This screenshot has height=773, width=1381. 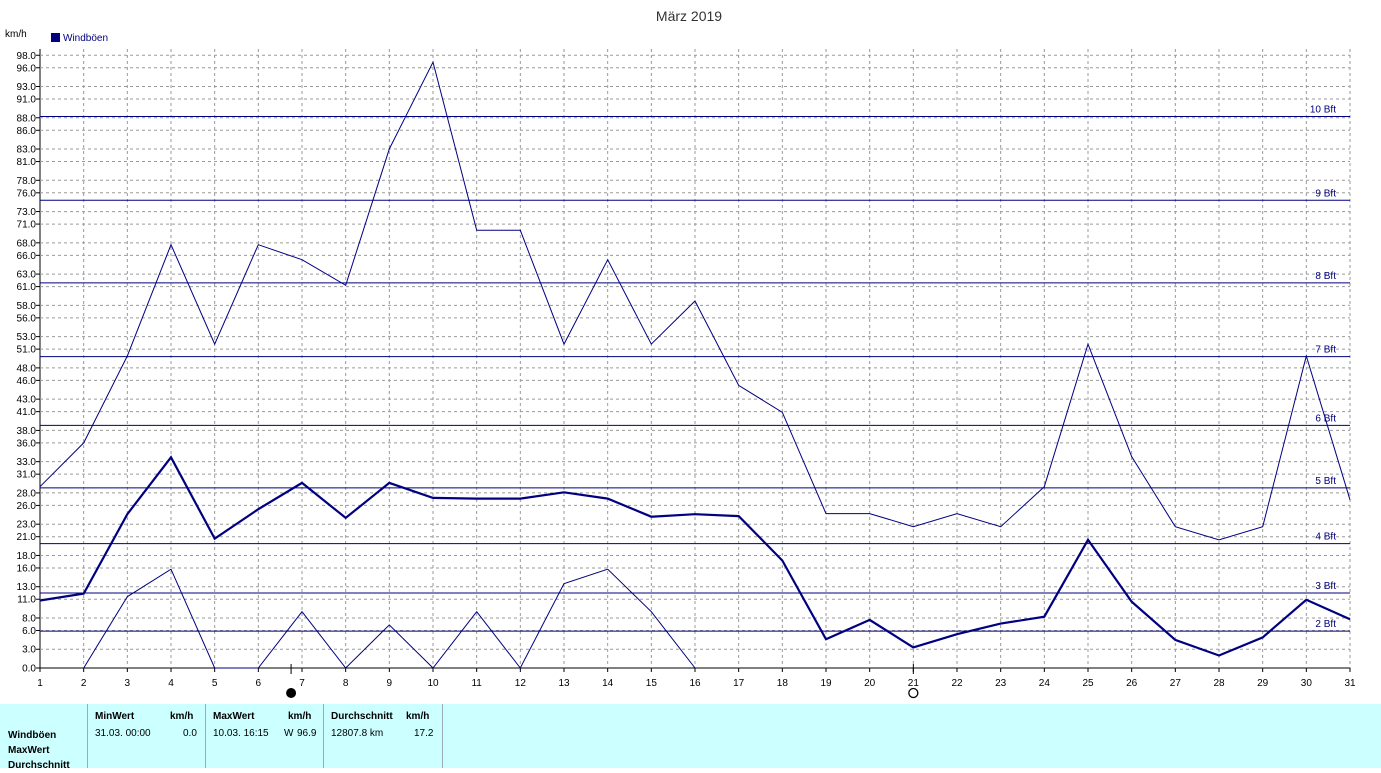 What do you see at coordinates (476, 683) in the screenshot?
I see `x-tick-label: 11` at bounding box center [476, 683].